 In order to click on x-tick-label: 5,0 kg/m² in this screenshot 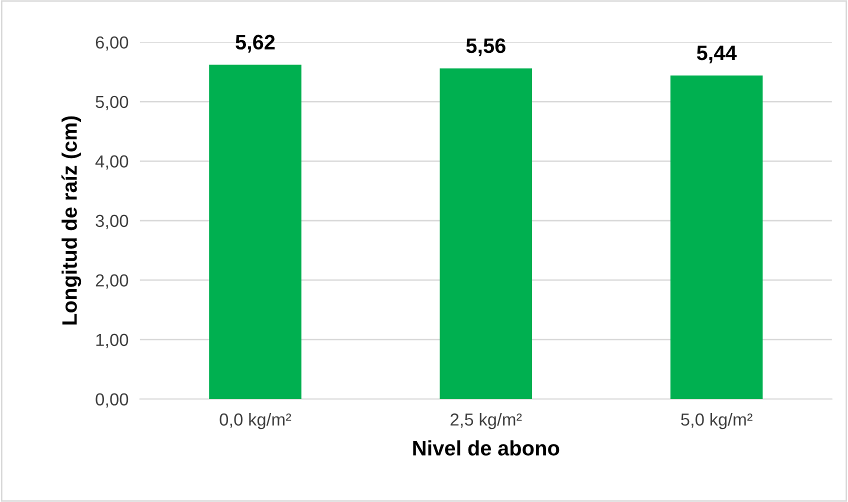, I will do `click(716, 421)`.